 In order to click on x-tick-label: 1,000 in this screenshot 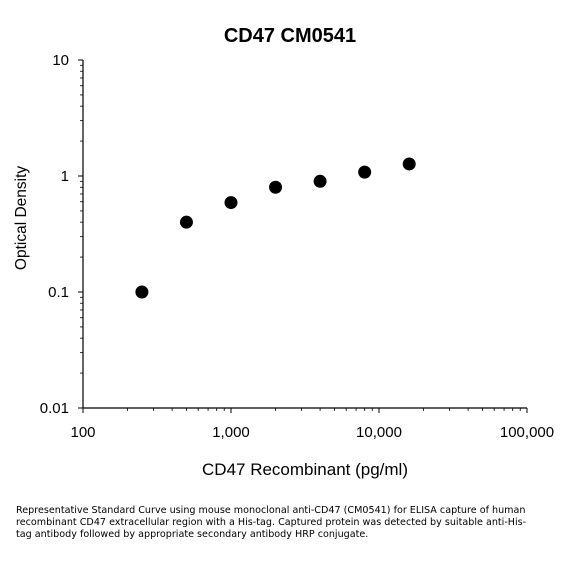, I will do `click(231, 432)`.